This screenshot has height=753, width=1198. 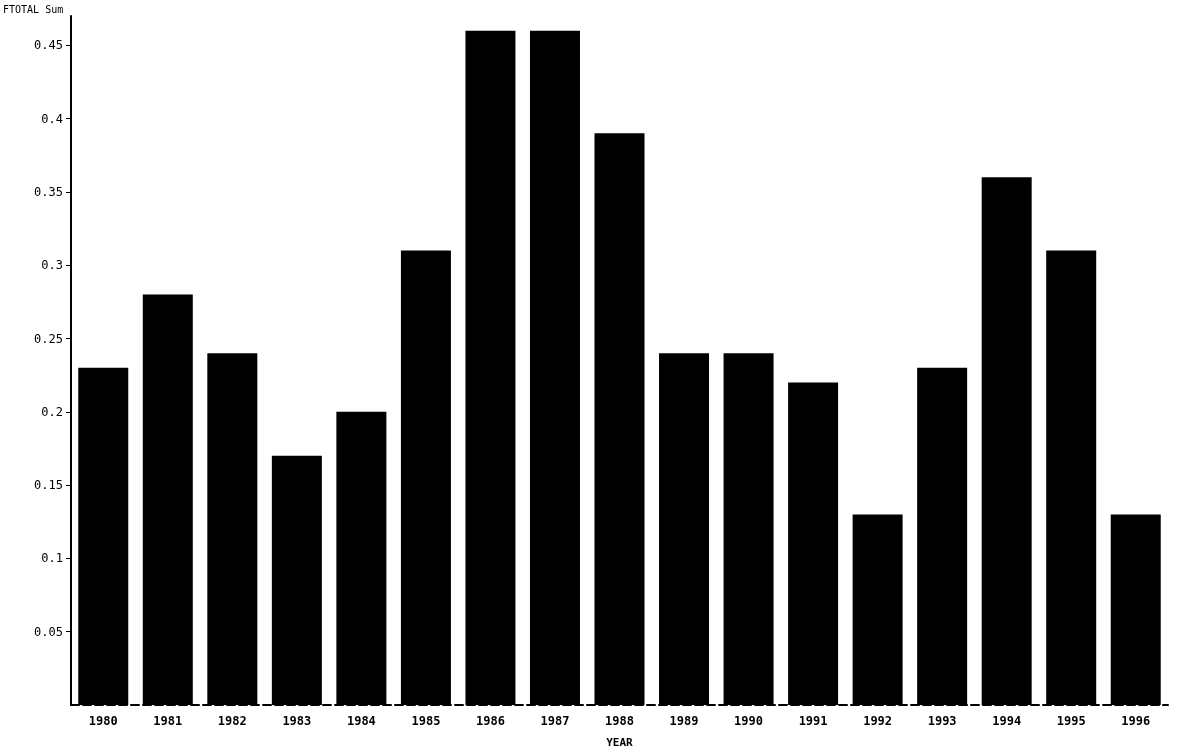 What do you see at coordinates (103, 721) in the screenshot?
I see `x-tick-label: 1980` at bounding box center [103, 721].